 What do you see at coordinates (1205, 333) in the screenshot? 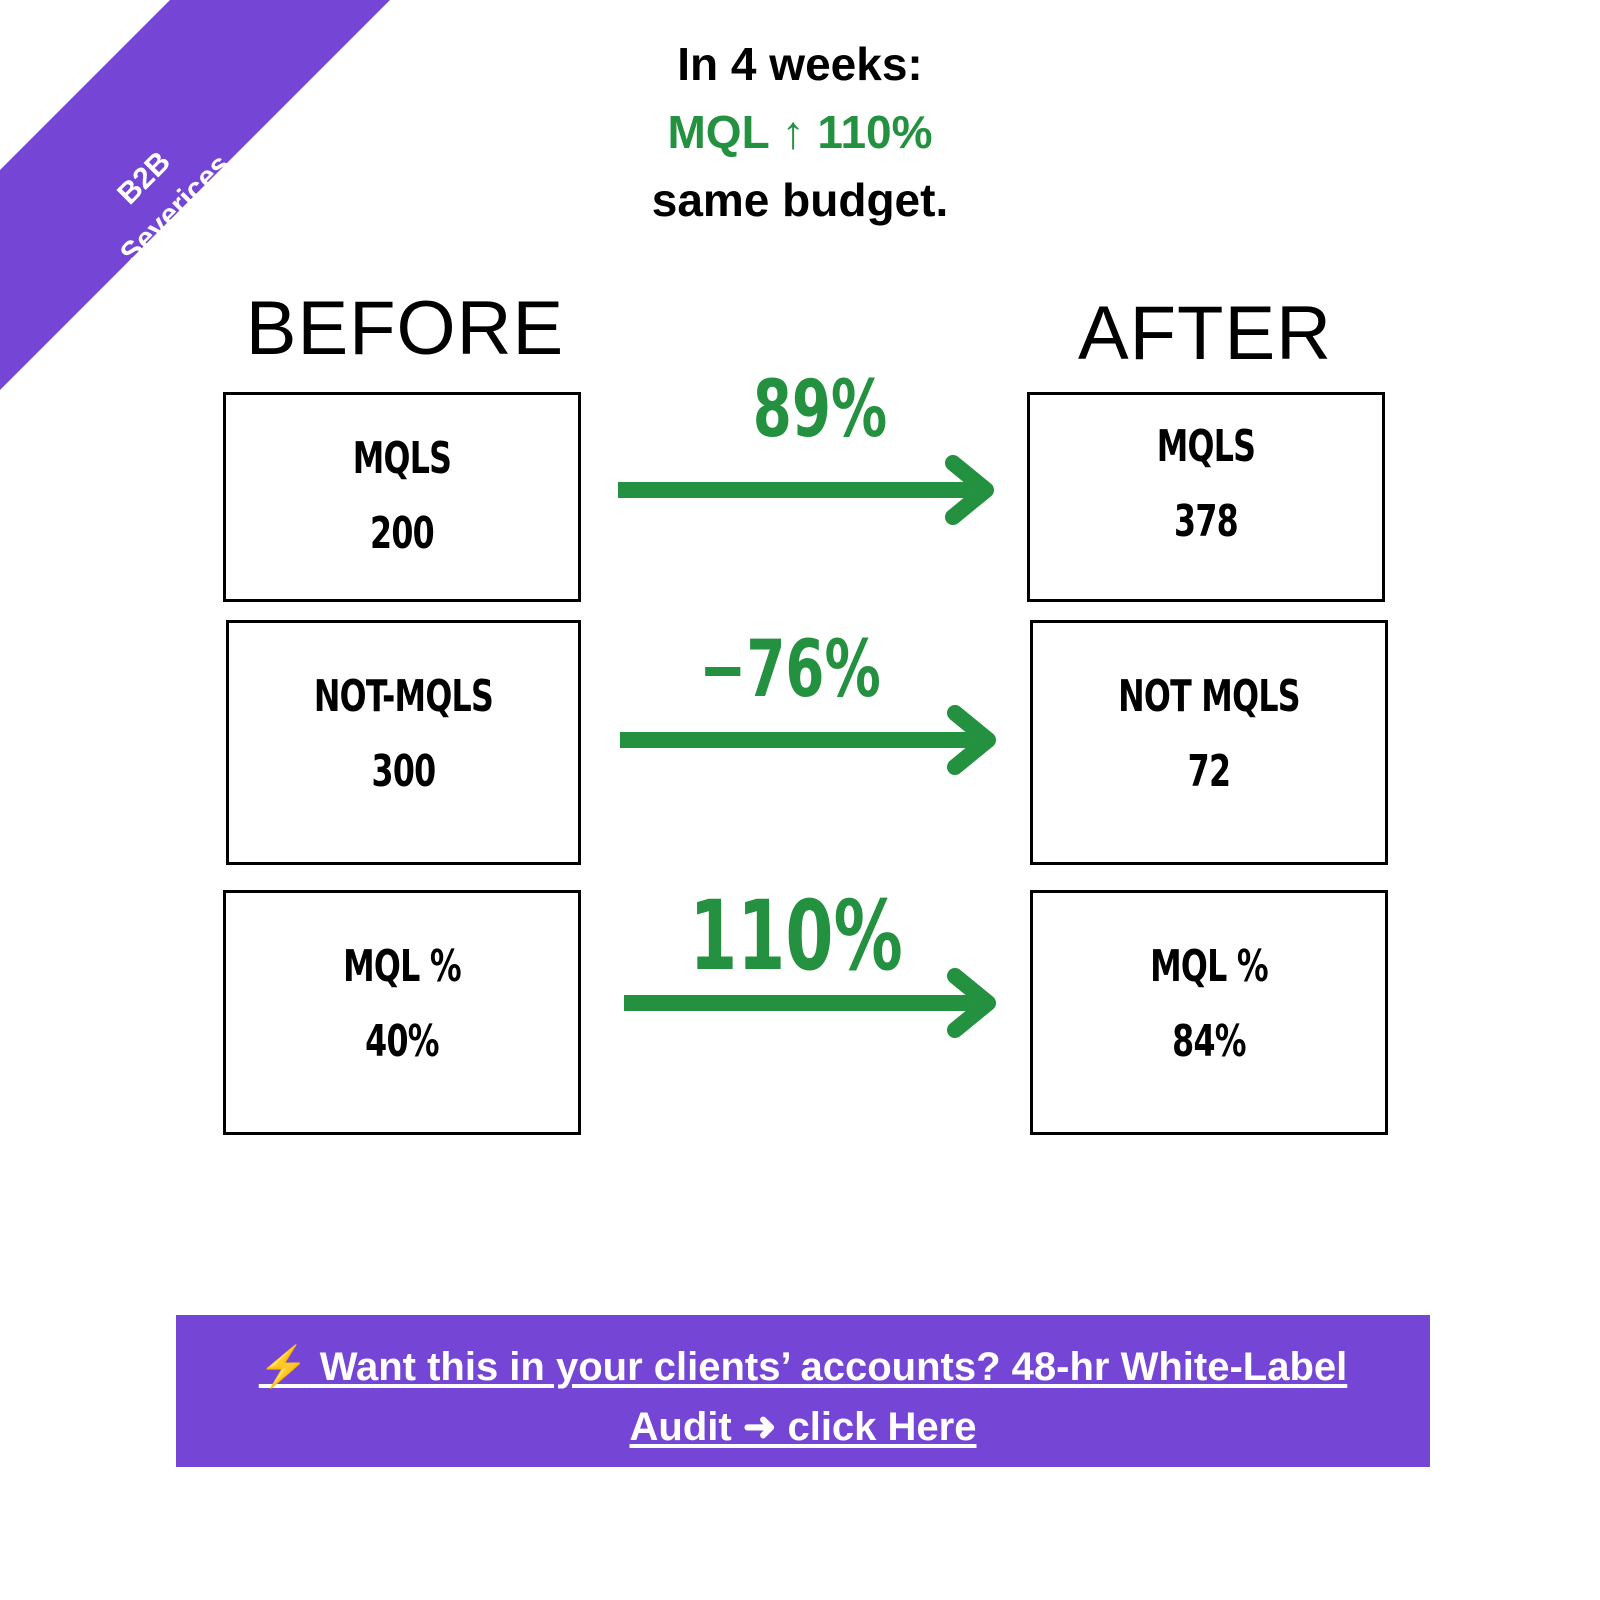
I see `after-title: AFTER` at bounding box center [1205, 333].